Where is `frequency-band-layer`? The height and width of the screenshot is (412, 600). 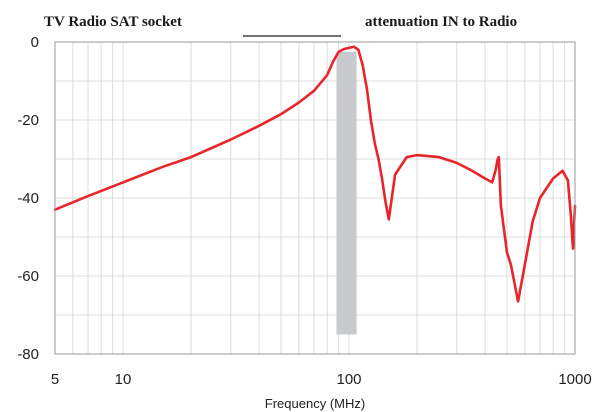 frequency-band-layer is located at coordinates (346, 193).